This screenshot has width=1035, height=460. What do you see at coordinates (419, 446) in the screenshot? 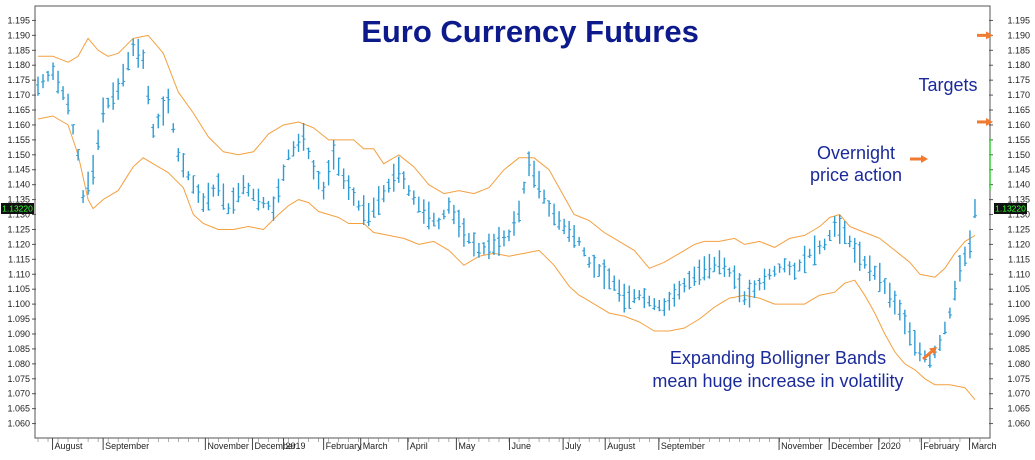
I see `x-tick-label: April` at bounding box center [419, 446].